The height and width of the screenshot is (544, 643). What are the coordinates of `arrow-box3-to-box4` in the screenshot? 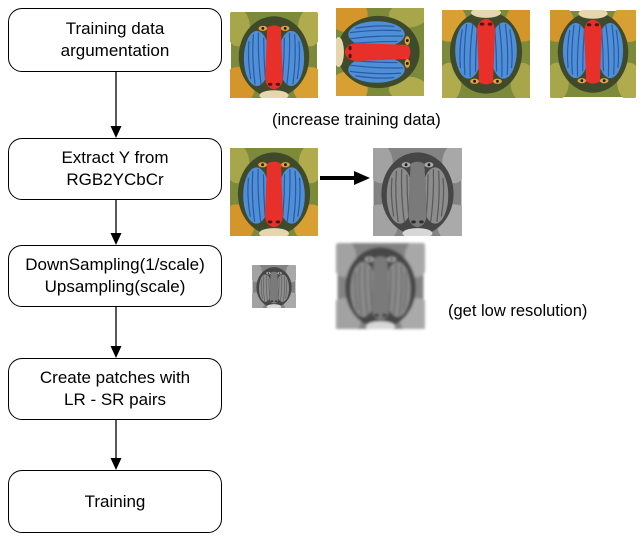 It's located at (116, 332).